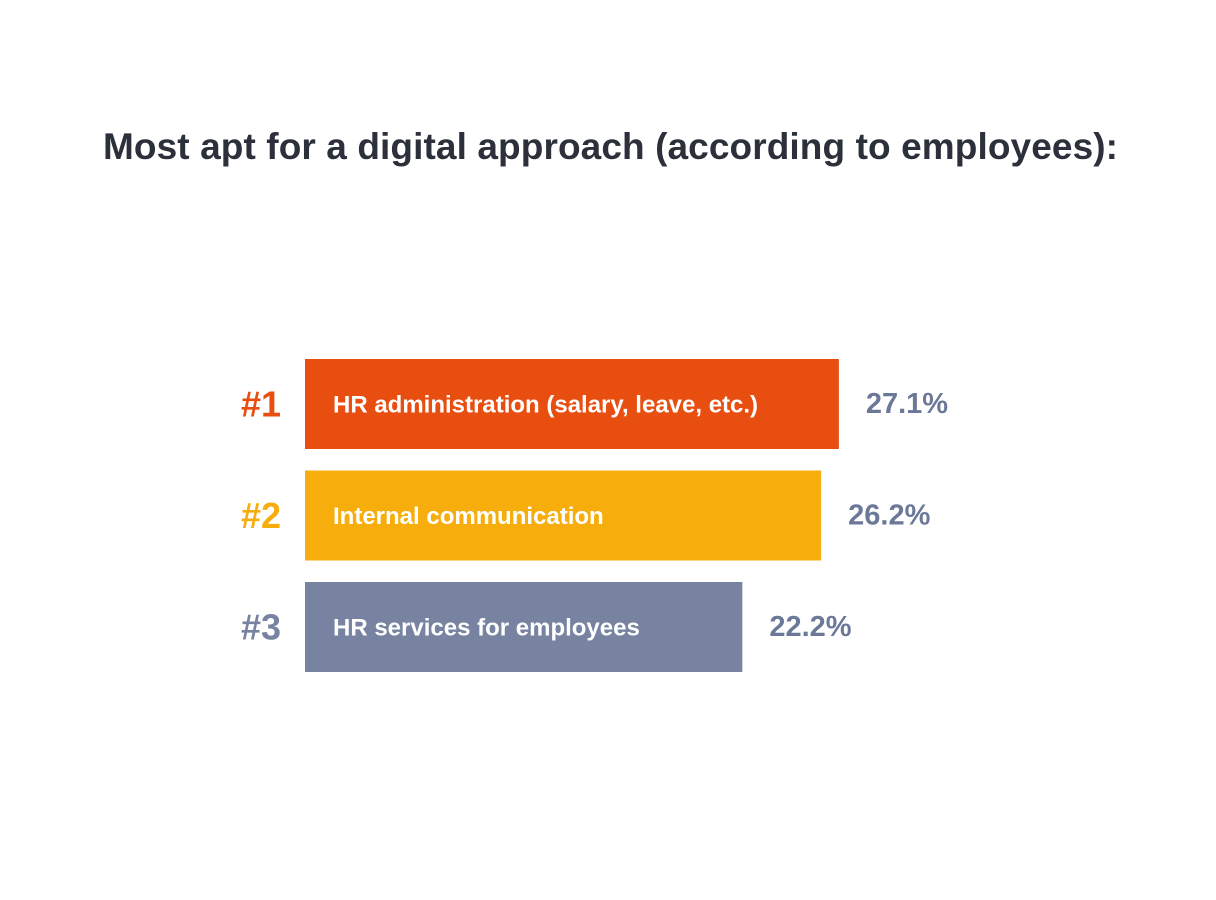 The image size is (1216, 900). Describe the element at coordinates (261, 627) in the screenshot. I see `rank-label-3: #3` at that location.